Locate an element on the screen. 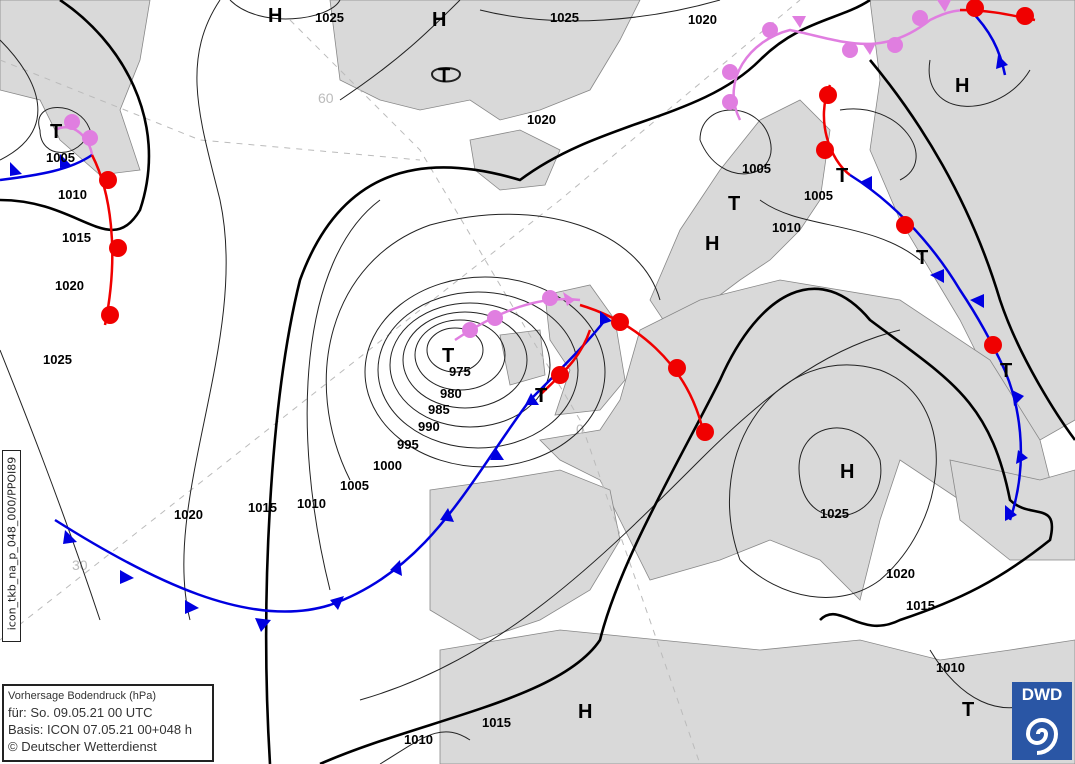 The width and height of the screenshot is (1075, 764). grid-label: 60 is located at coordinates (326, 98).